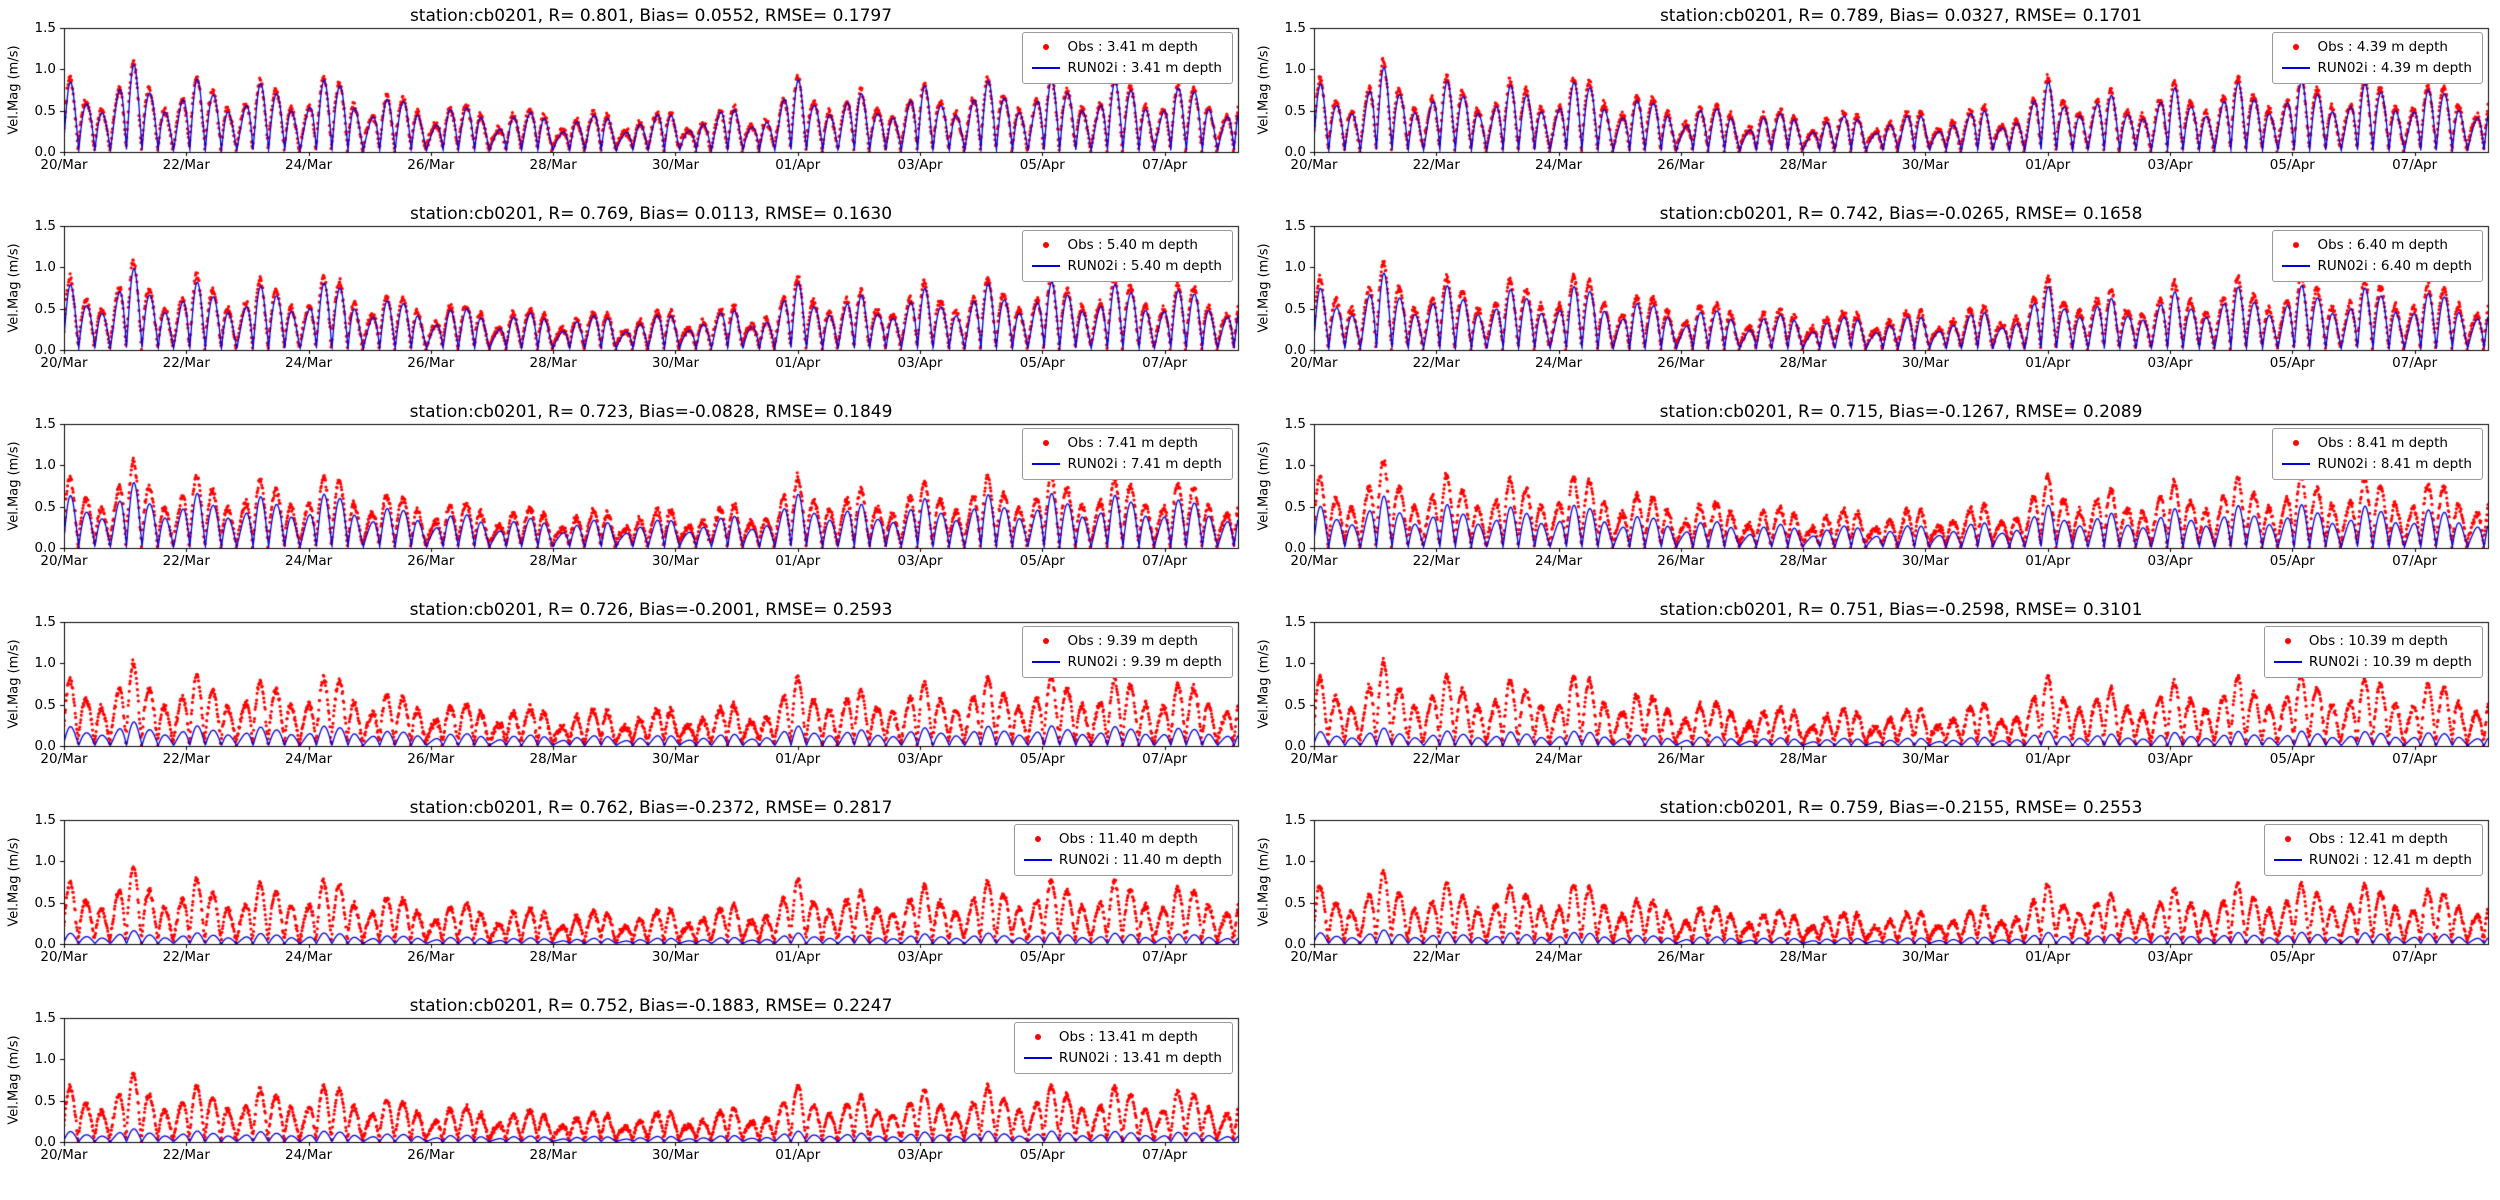 This screenshot has height=1200, width=2500. What do you see at coordinates (1127, 652) in the screenshot?
I see `legend-box: Obs : 9.39 m depth RUN02i : 9.39 m depth` at bounding box center [1127, 652].